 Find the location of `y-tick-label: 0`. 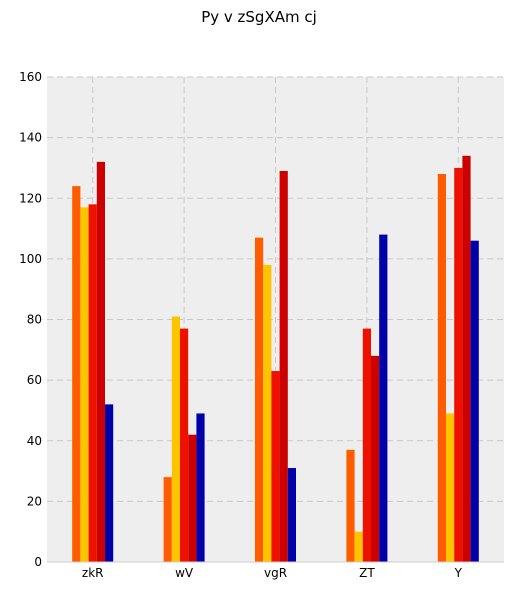

y-tick-label: 0 is located at coordinates (38, 562).